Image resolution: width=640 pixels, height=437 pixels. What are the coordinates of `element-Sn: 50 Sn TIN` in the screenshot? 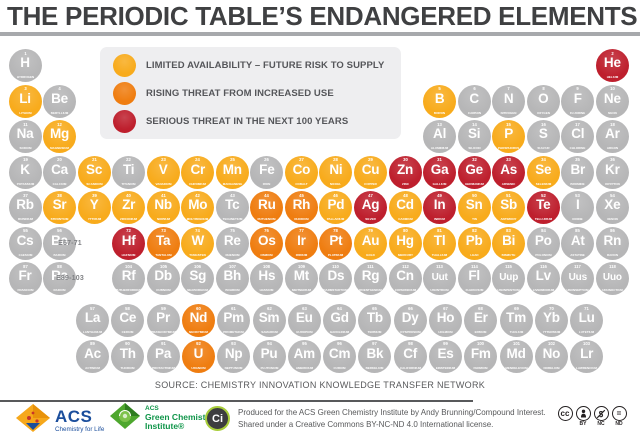 It's located at (474, 207).